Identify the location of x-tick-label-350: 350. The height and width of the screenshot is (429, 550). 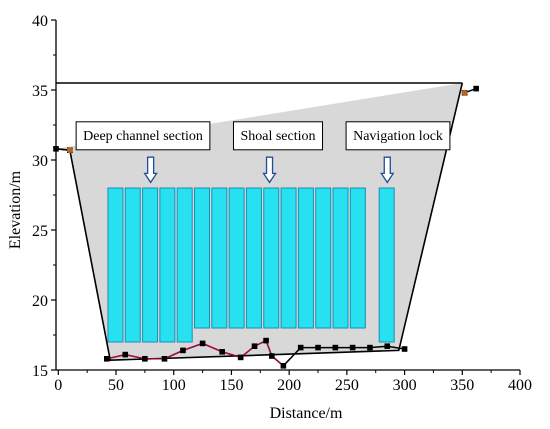
(462, 385).